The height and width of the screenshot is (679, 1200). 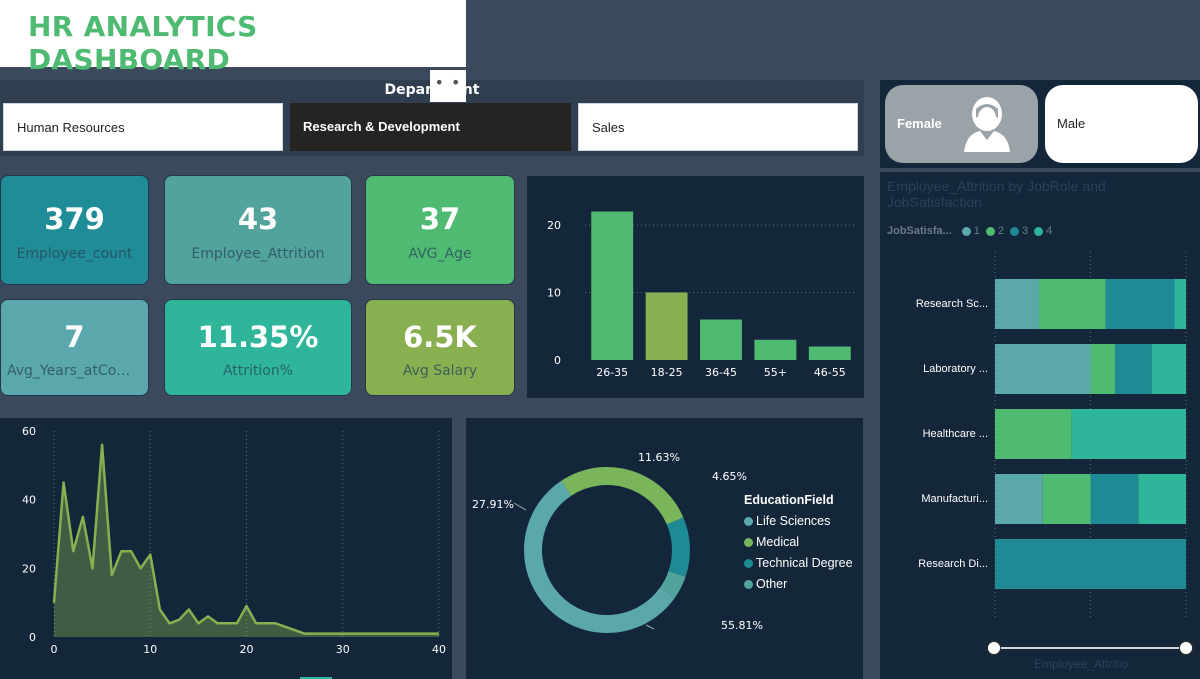 I want to click on x-tick-label: 55+, so click(x=775, y=372).